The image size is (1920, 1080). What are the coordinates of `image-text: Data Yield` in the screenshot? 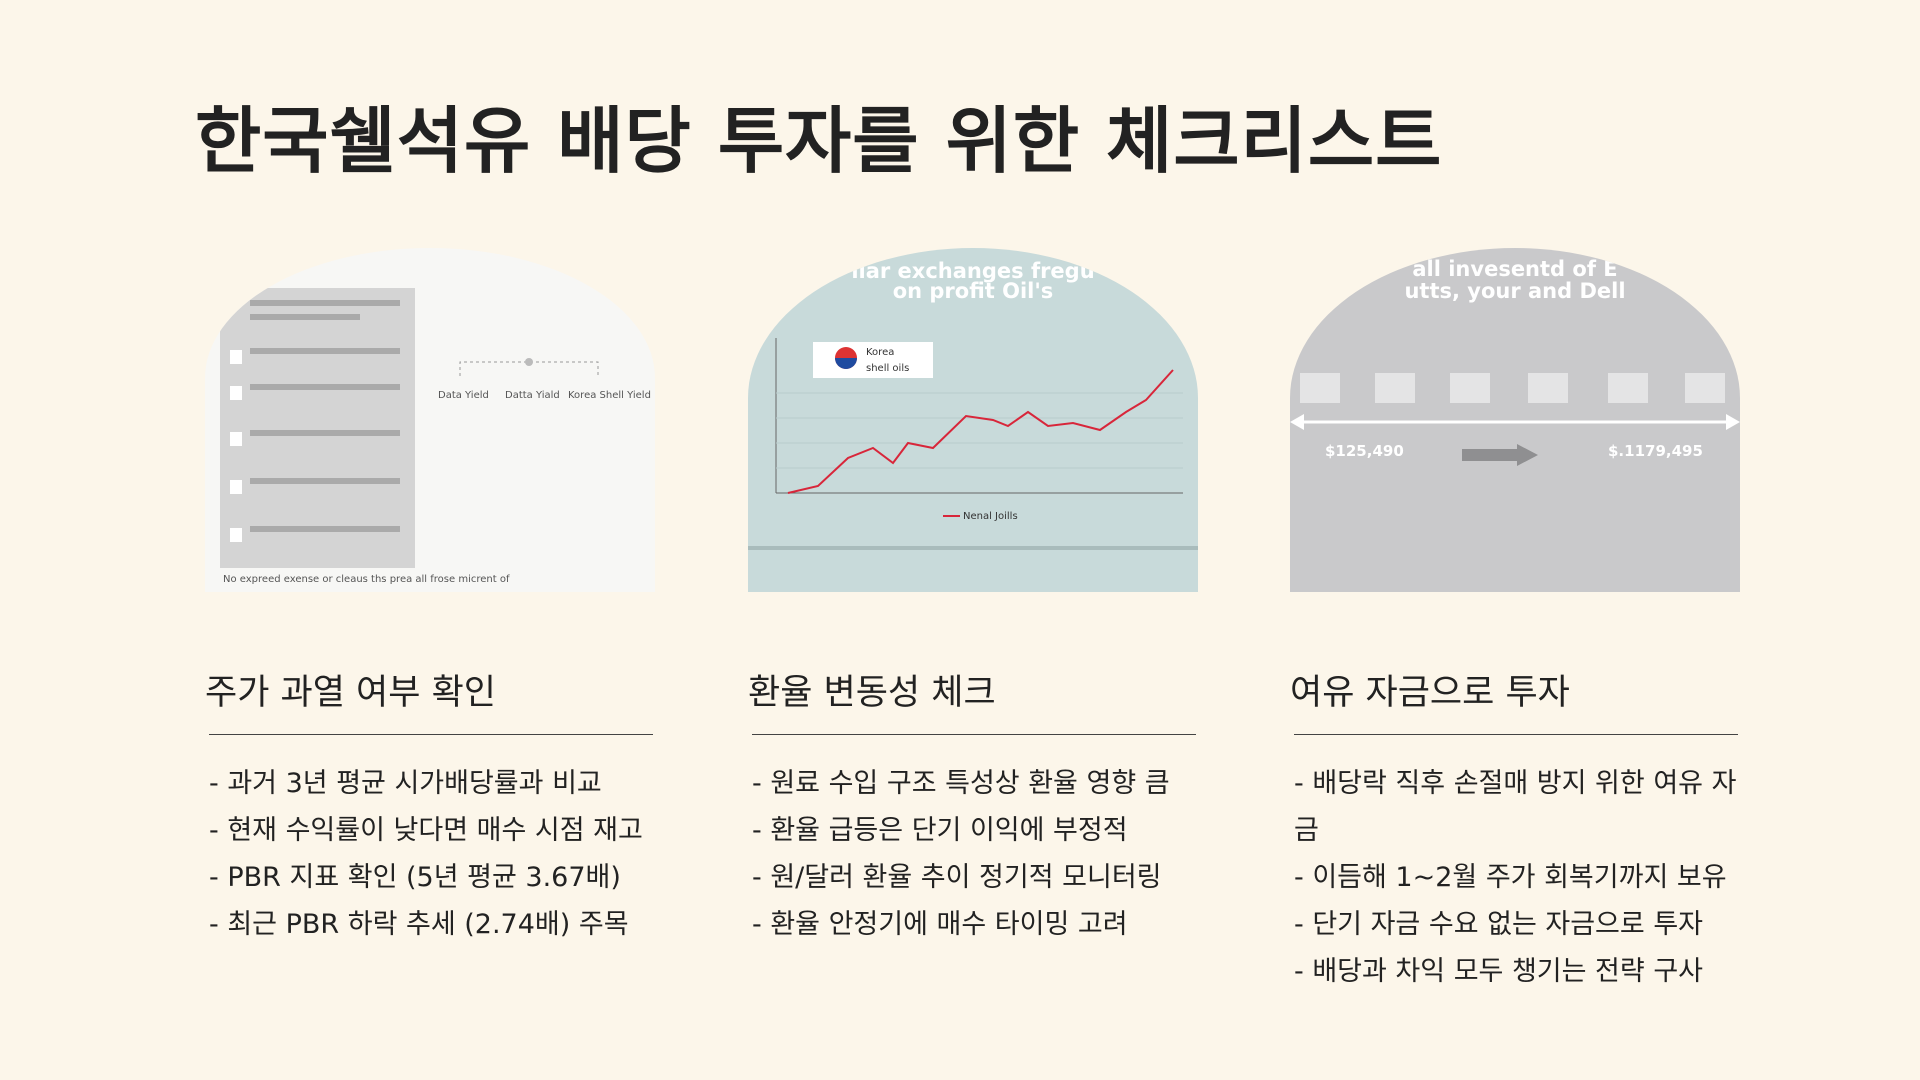 It's located at (463, 395).